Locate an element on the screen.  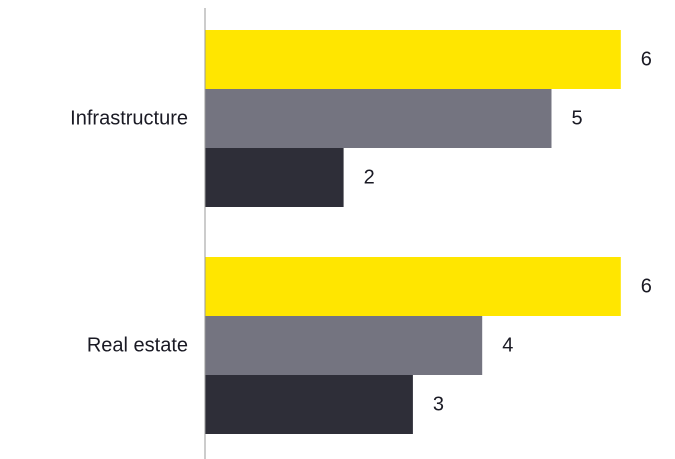
value-label-real-estate-series-1: 6 is located at coordinates (646, 287).